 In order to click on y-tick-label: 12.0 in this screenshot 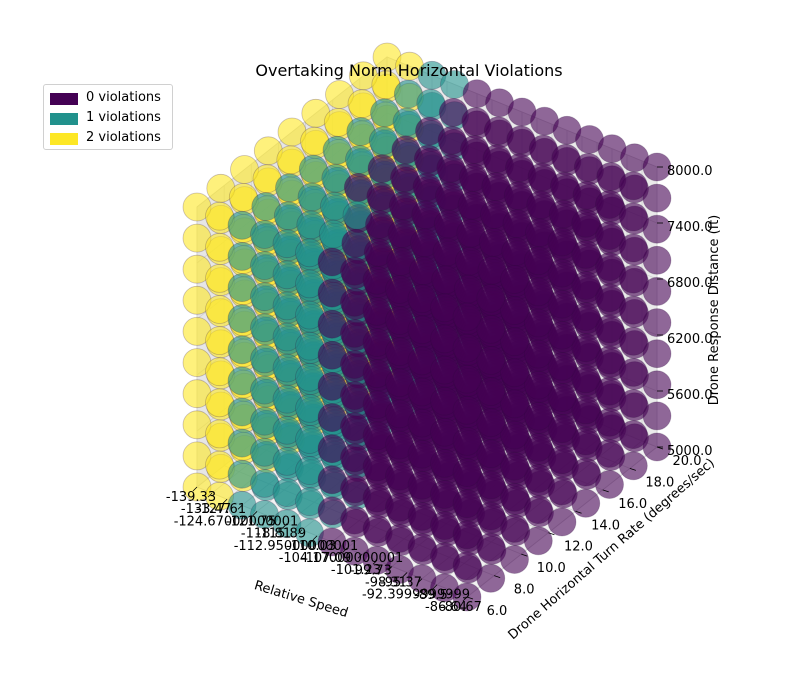, I will do `click(578, 547)`.